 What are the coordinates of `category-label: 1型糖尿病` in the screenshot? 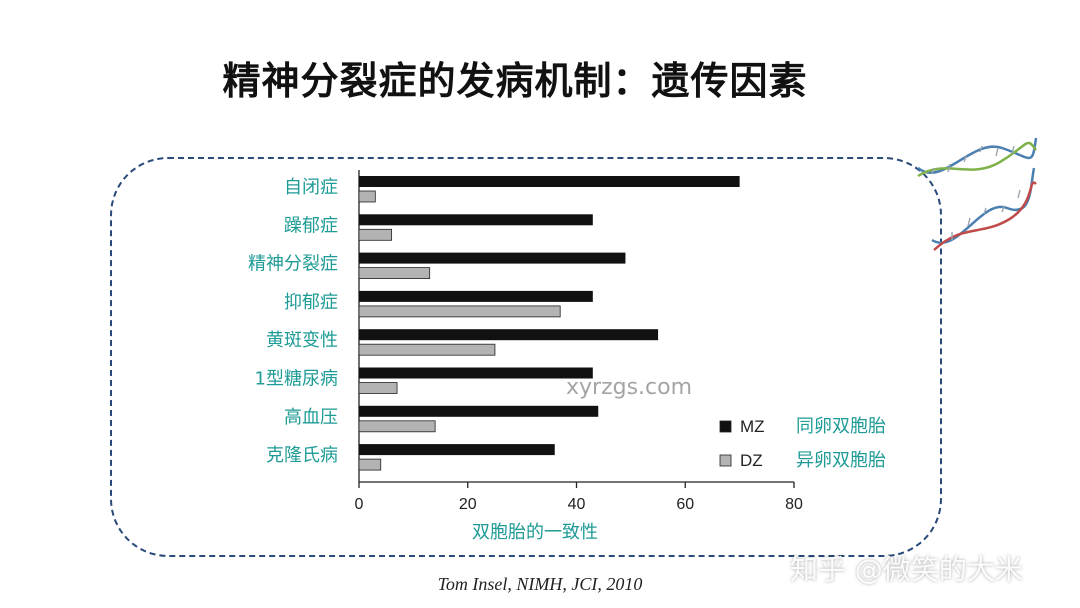 It's located at (296, 379).